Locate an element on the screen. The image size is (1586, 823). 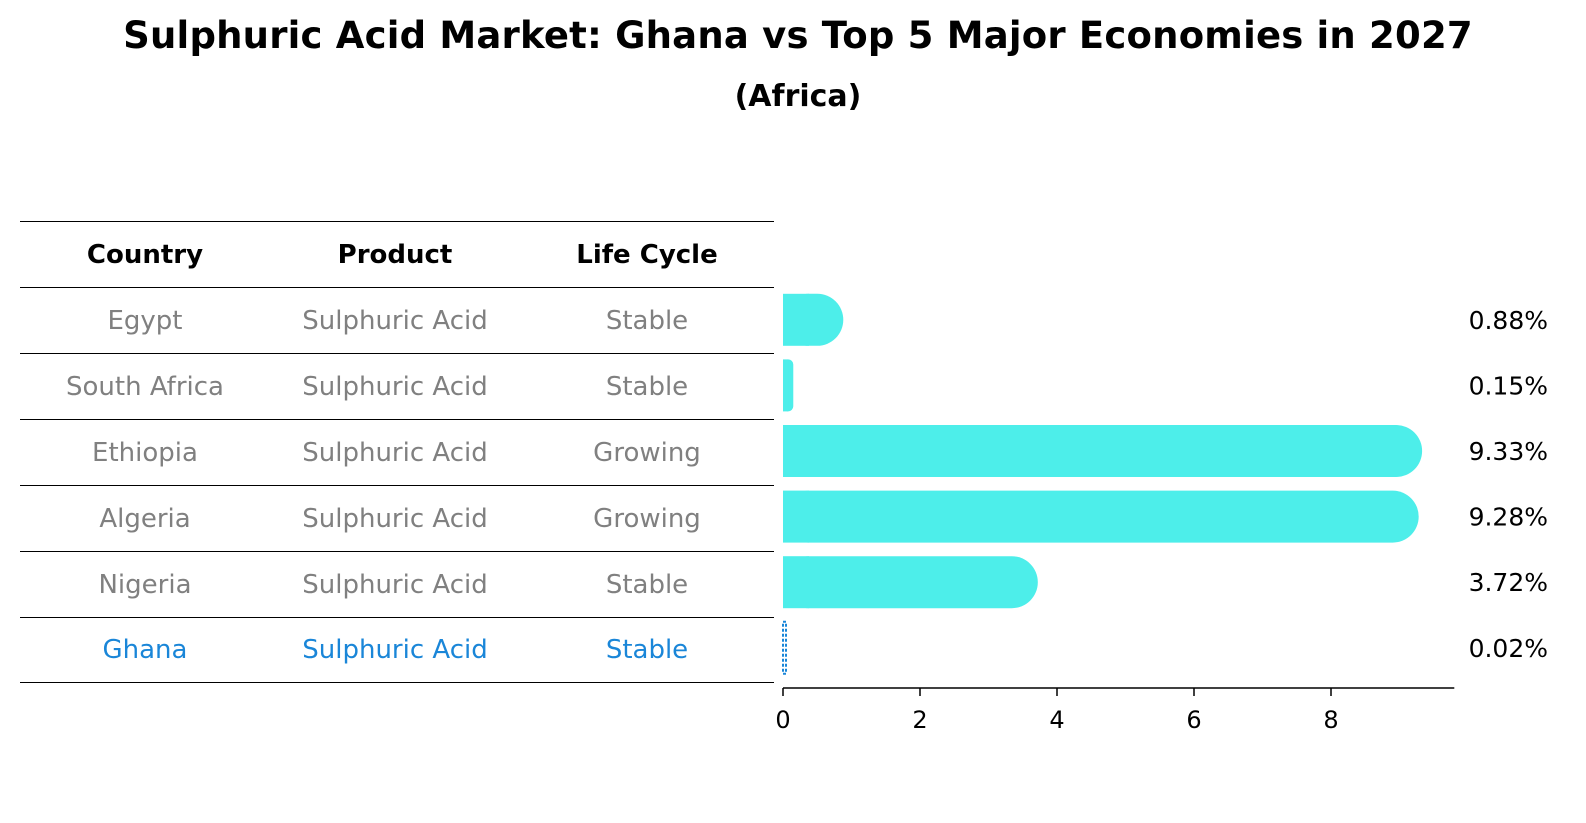
table-header-row: Country Product Life Cycle is located at coordinates (397, 254).